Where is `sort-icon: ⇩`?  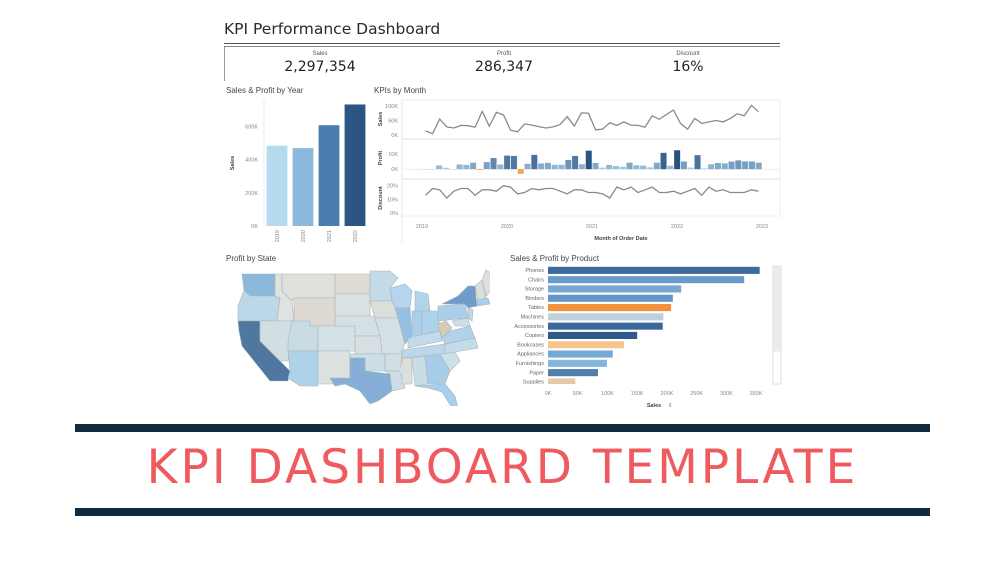 sort-icon: ⇩ is located at coordinates (670, 405).